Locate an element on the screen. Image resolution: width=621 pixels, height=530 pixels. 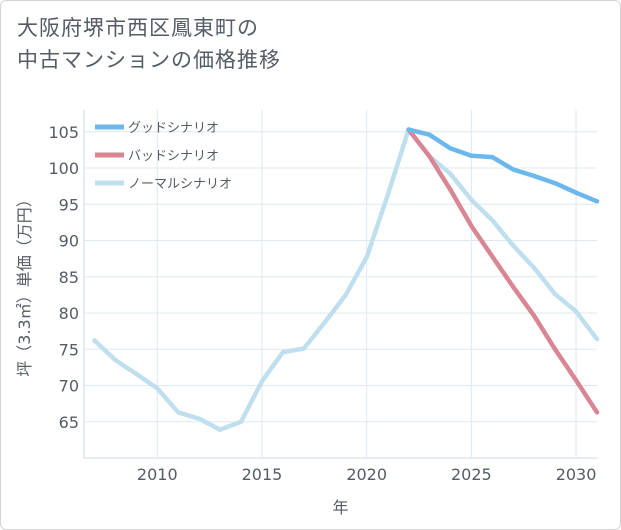
x-tick-label: 2015 is located at coordinates (262, 474).